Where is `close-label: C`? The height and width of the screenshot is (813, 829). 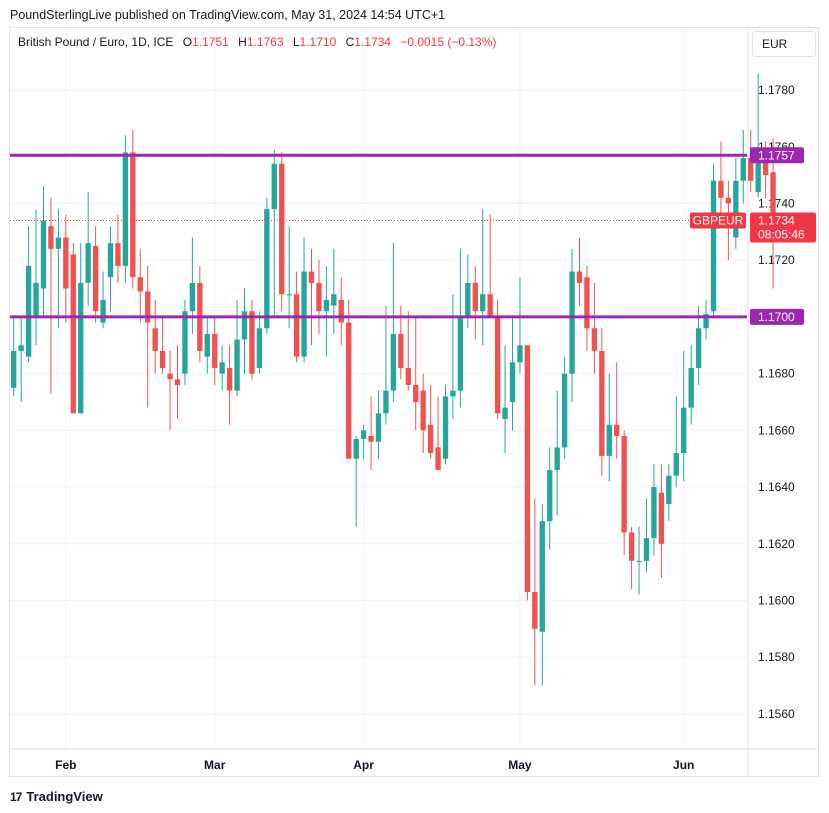
close-label: C is located at coordinates (350, 42).